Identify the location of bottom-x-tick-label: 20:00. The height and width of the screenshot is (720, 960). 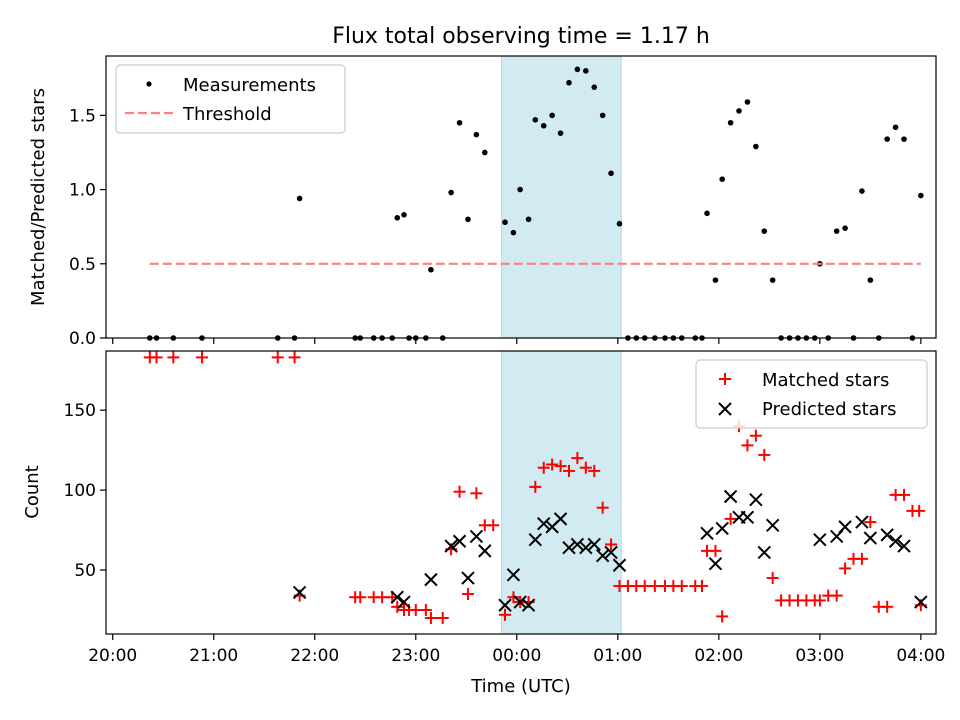
(112, 656).